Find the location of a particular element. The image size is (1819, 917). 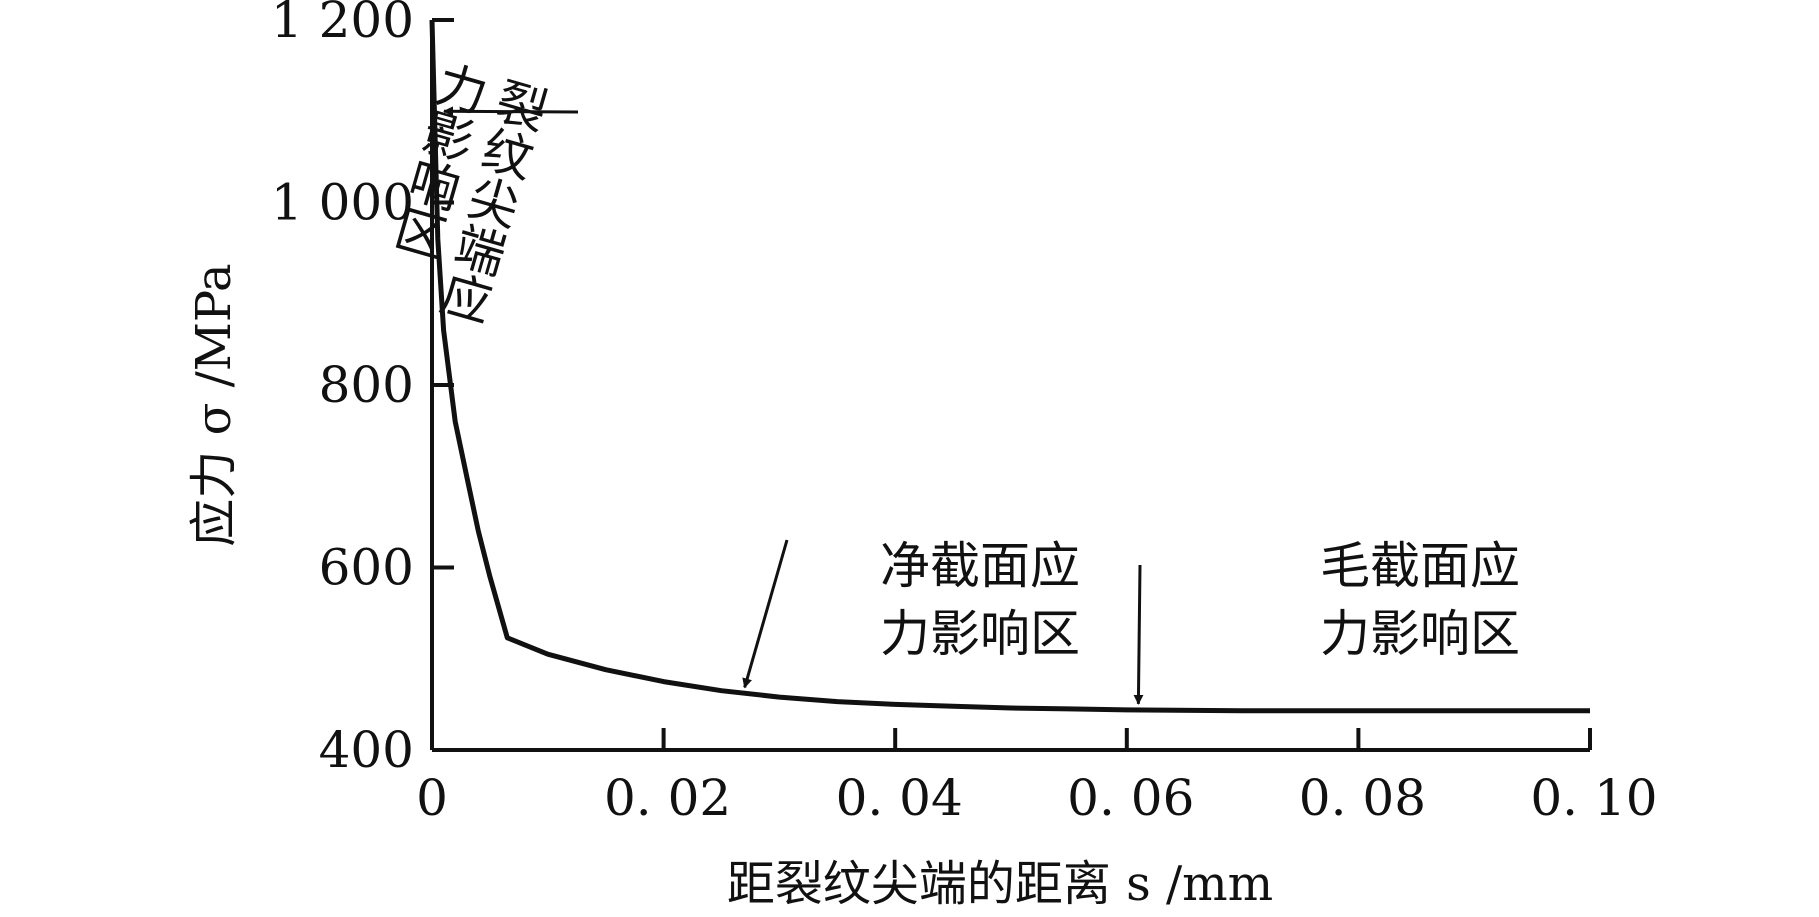

y-tick-label: 1 000 is located at coordinates (342, 203).